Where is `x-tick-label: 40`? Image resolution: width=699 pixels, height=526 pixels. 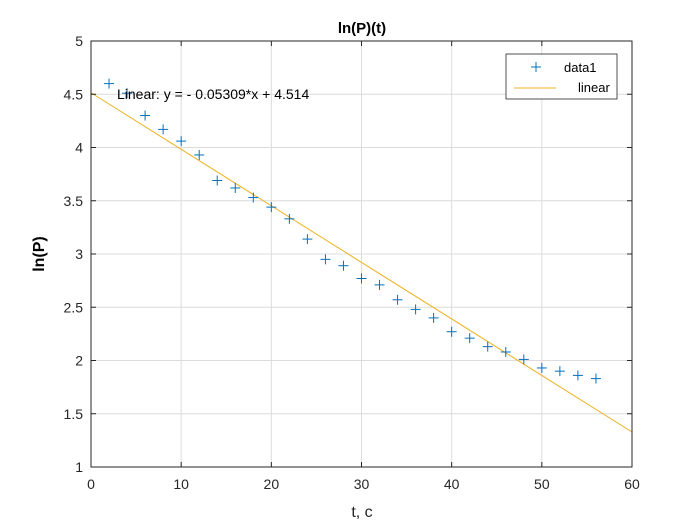 x-tick-label: 40 is located at coordinates (452, 484).